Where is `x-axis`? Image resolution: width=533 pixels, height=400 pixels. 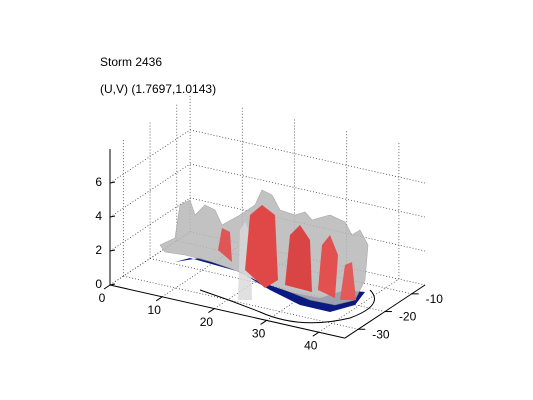
x-axis is located at coordinates (227, 311).